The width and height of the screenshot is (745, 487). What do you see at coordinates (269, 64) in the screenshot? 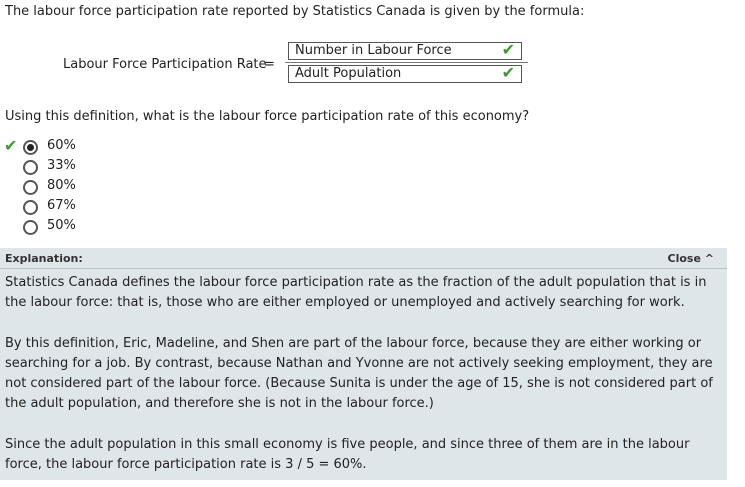
I see `equals-sign: =` at bounding box center [269, 64].